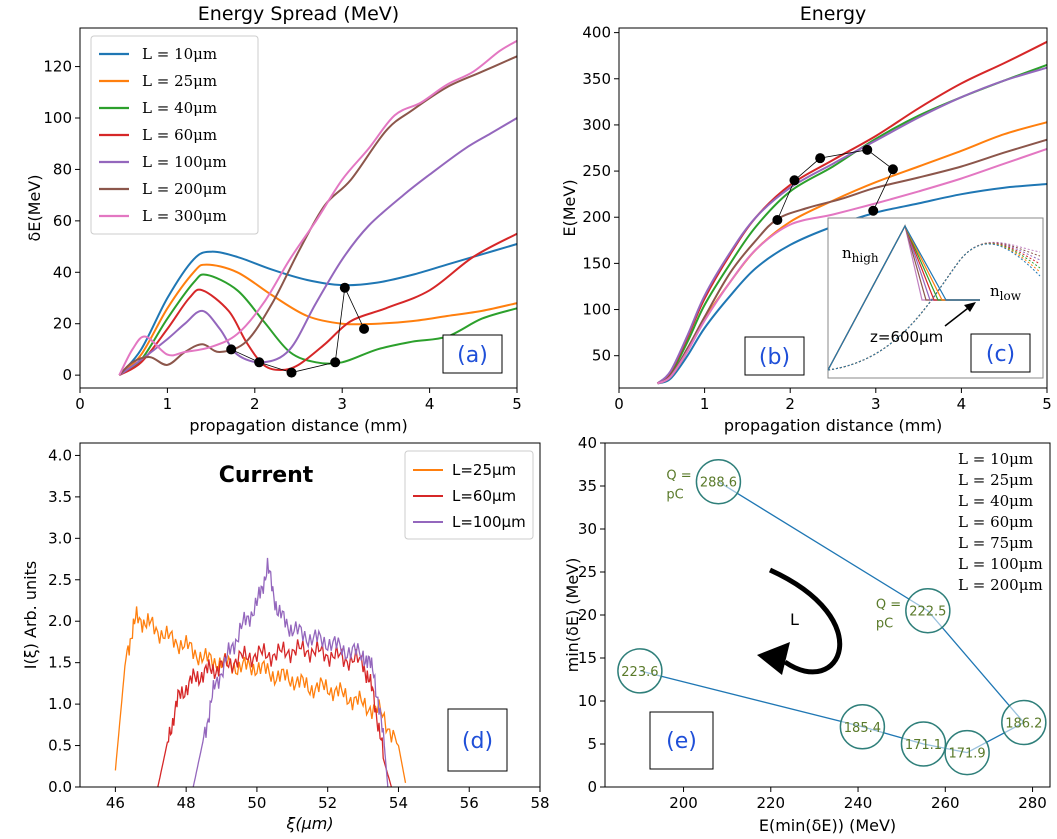  I want to click on data-point-value: 223.6, so click(639, 672).